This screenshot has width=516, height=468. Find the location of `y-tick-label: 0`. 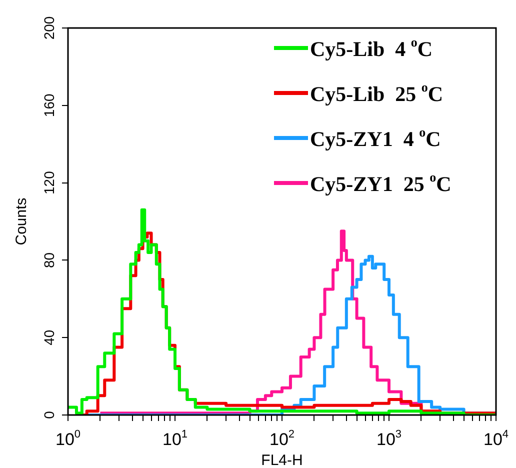

y-tick-label: 0 is located at coordinates (49, 414).